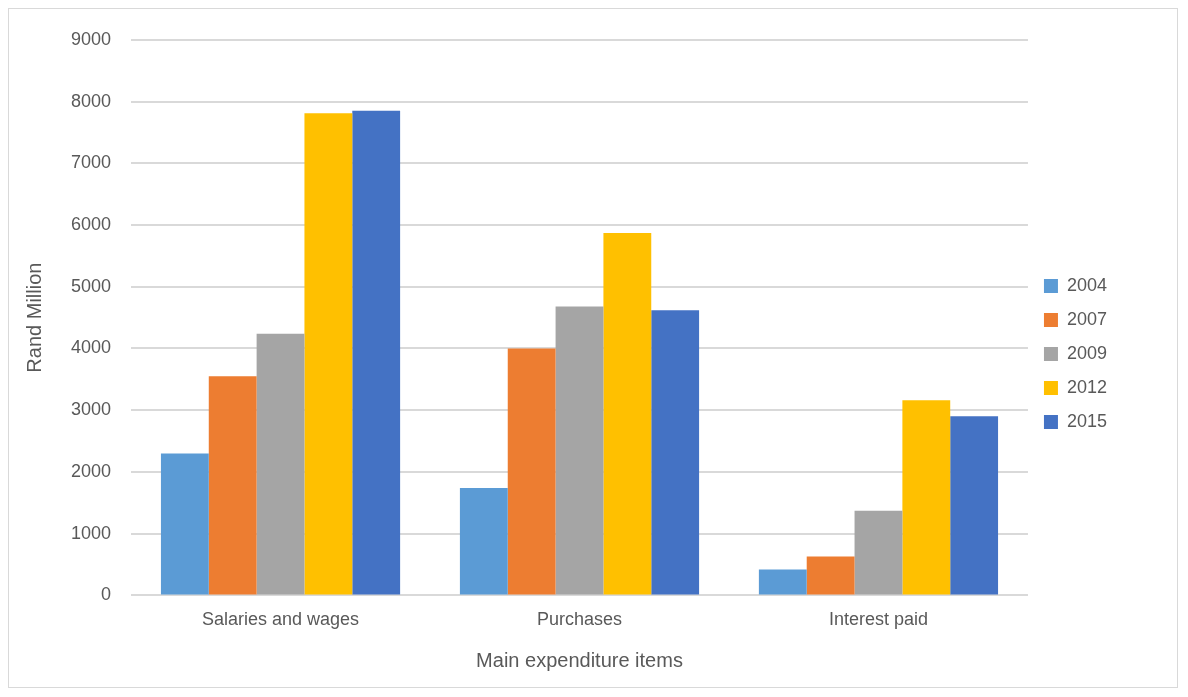 The image size is (1188, 697). What do you see at coordinates (579, 619) in the screenshot?
I see `x-tick-label: Purchases` at bounding box center [579, 619].